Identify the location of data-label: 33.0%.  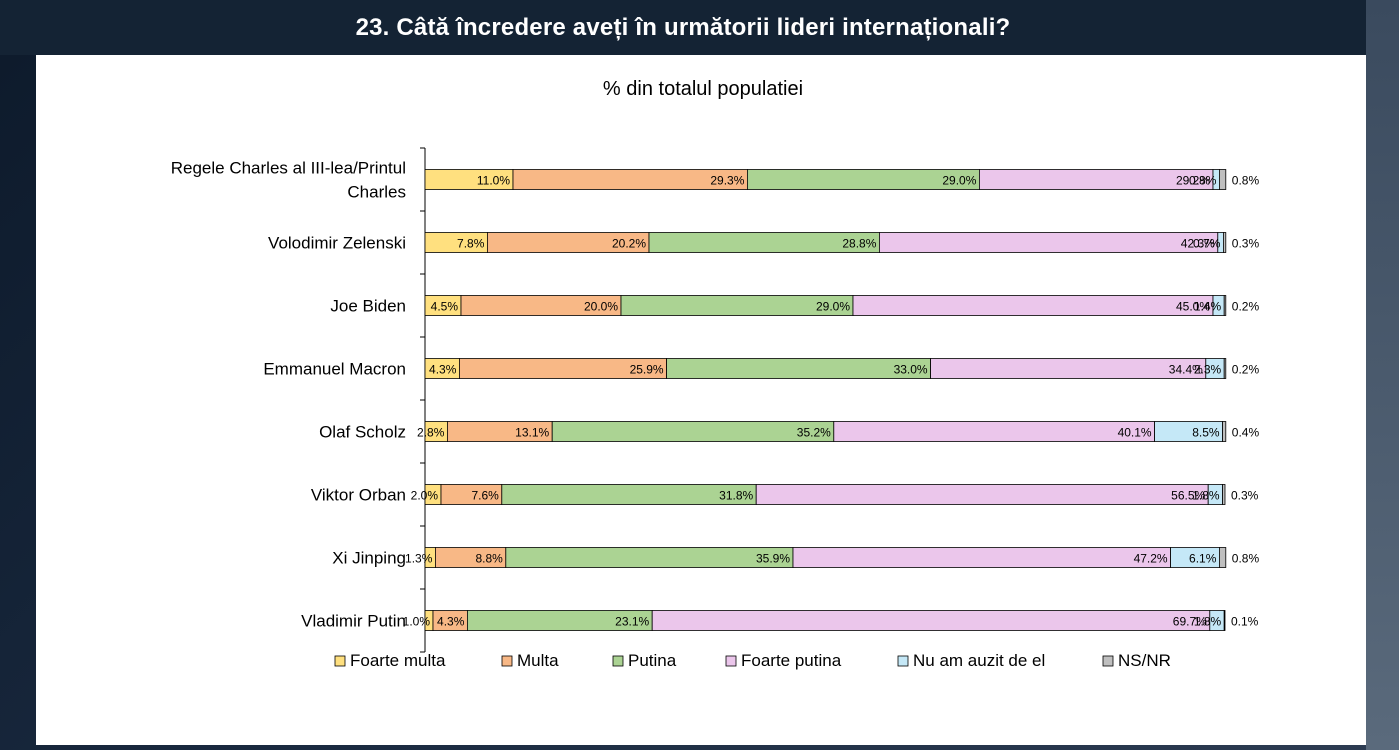
(911, 370).